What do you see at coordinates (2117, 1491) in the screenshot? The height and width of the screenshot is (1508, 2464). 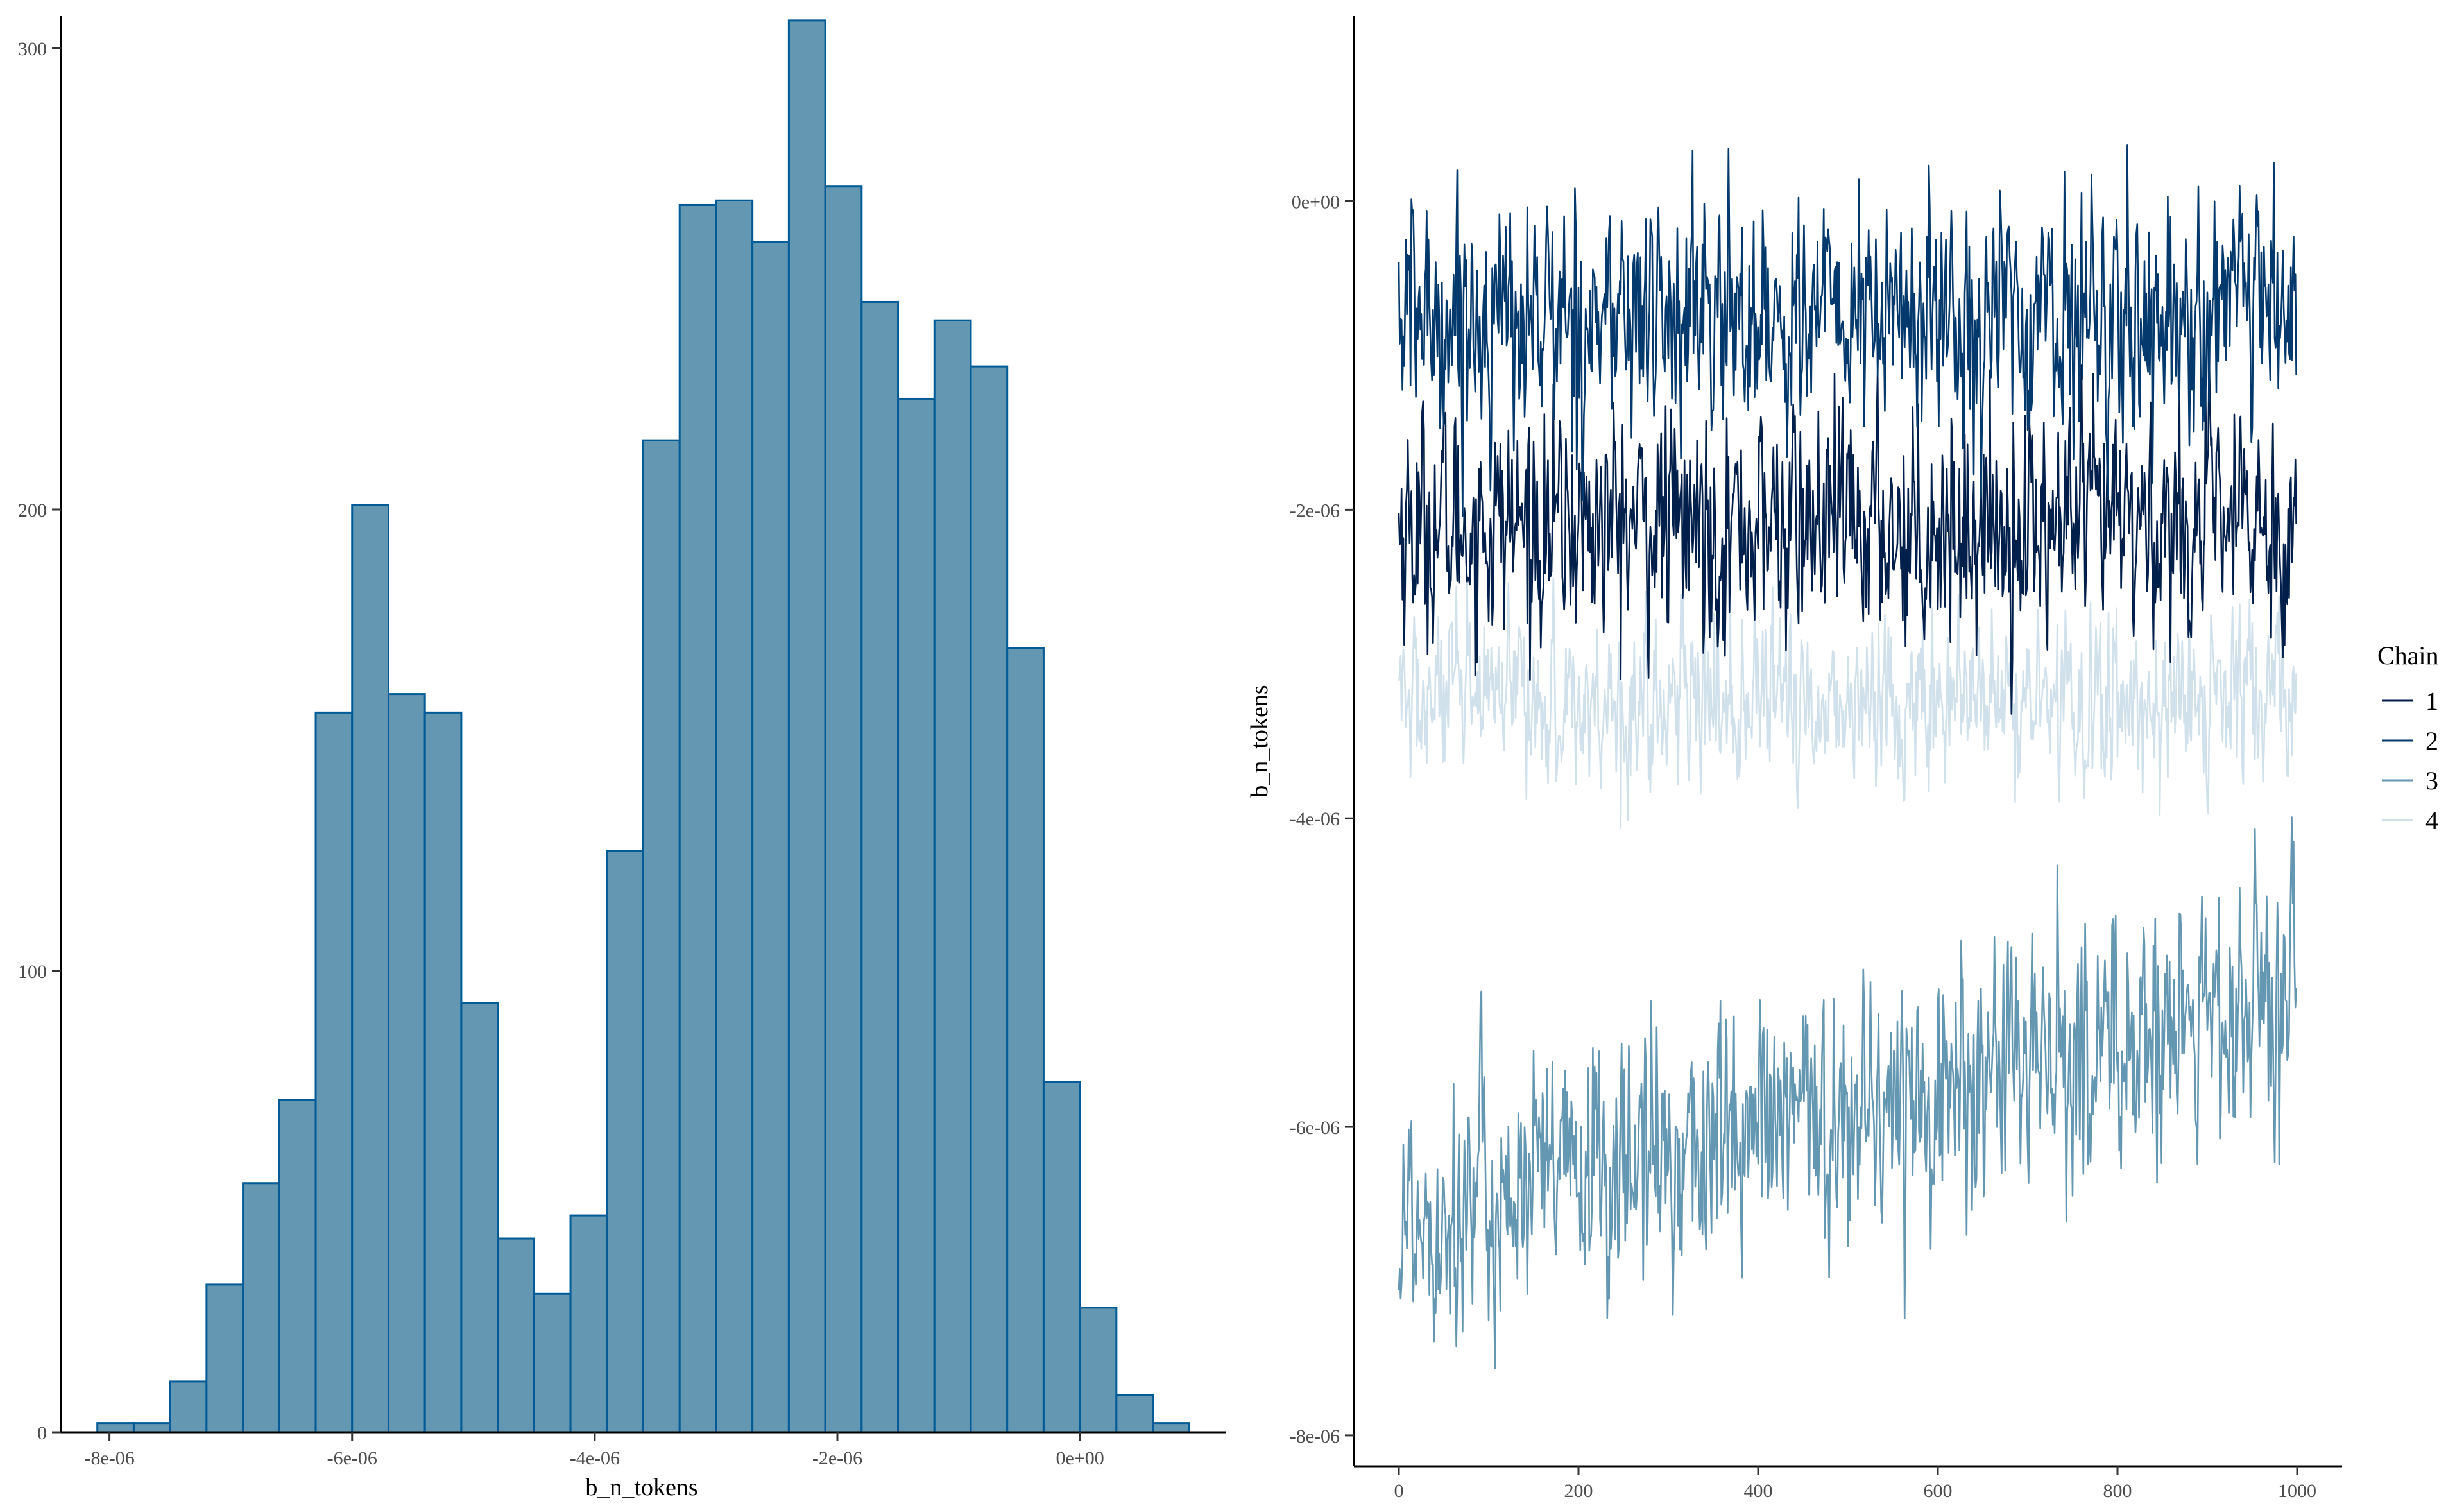 I see `trace-x-tick-label: 800` at bounding box center [2117, 1491].